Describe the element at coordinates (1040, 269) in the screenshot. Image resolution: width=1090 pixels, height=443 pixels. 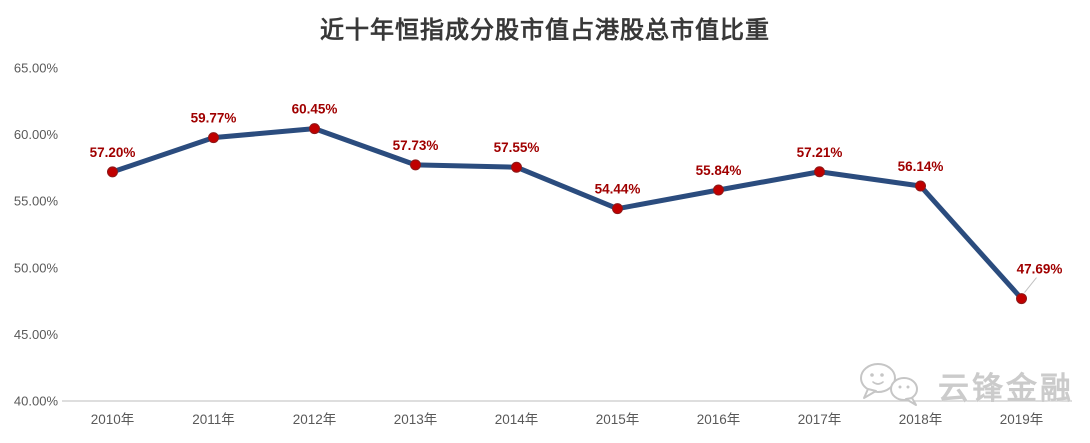
I see `data-point-label: 47.69%` at that location.